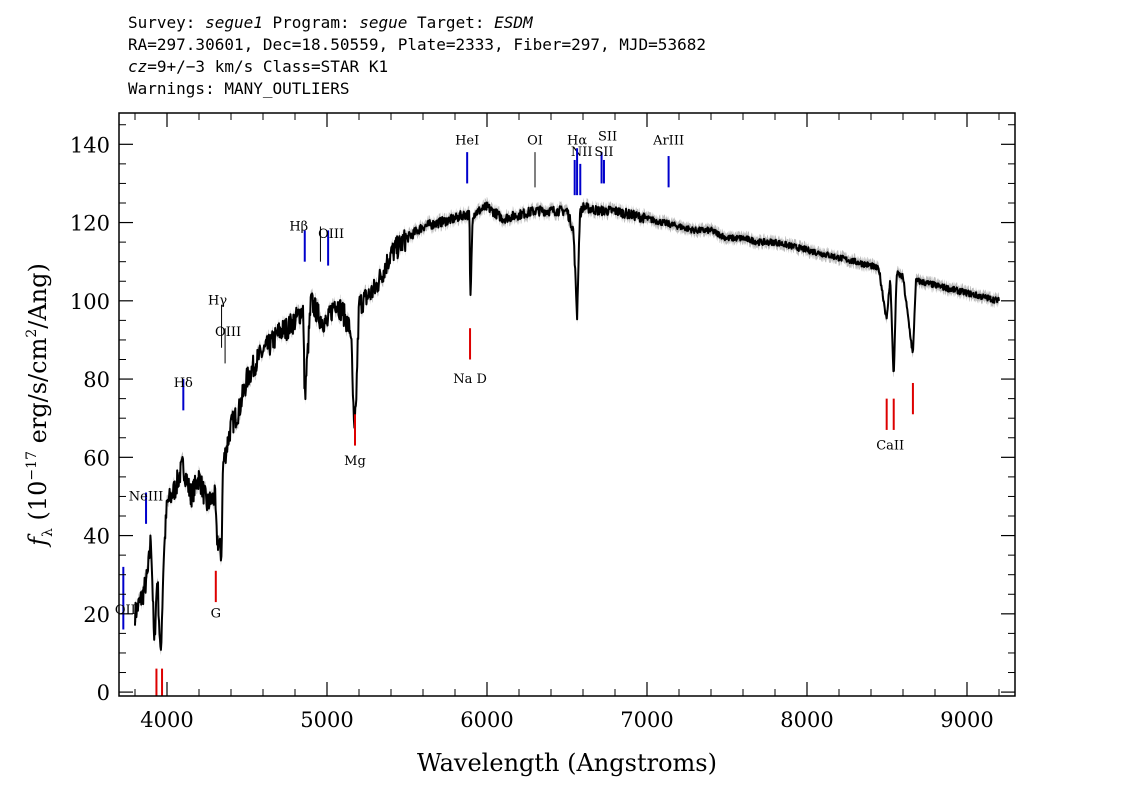  What do you see at coordinates (326, 720) in the screenshot?
I see `x-tick-label: 5000` at bounding box center [326, 720].